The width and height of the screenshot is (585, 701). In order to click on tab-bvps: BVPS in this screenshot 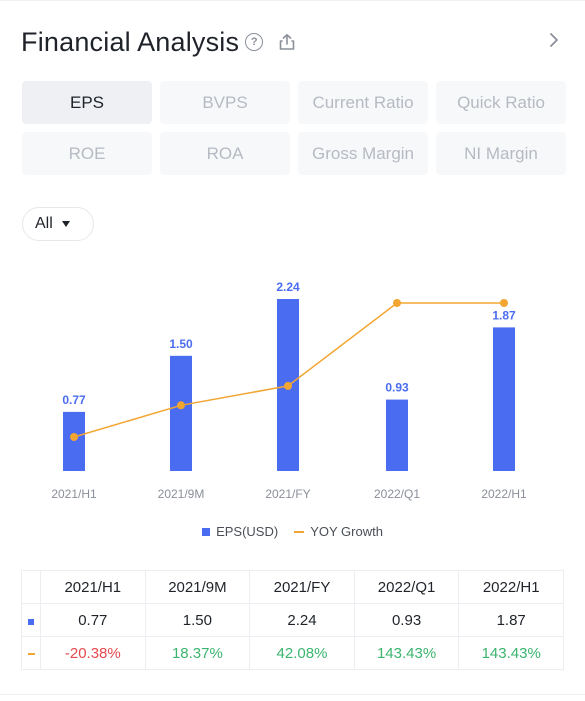, I will do `click(225, 102)`.